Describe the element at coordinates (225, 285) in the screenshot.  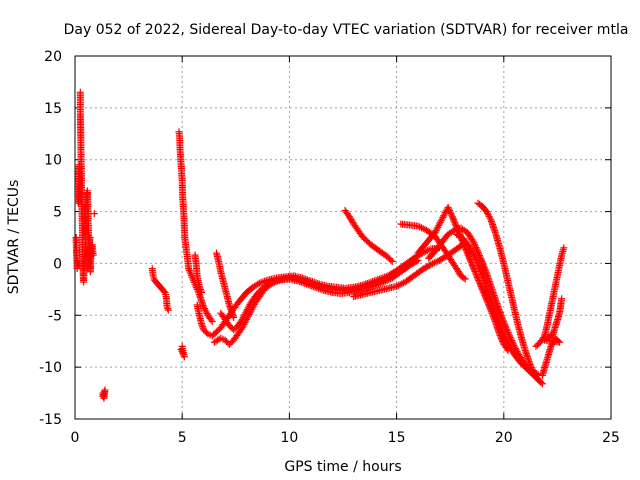
I see `series-spike_dropoff` at that location.